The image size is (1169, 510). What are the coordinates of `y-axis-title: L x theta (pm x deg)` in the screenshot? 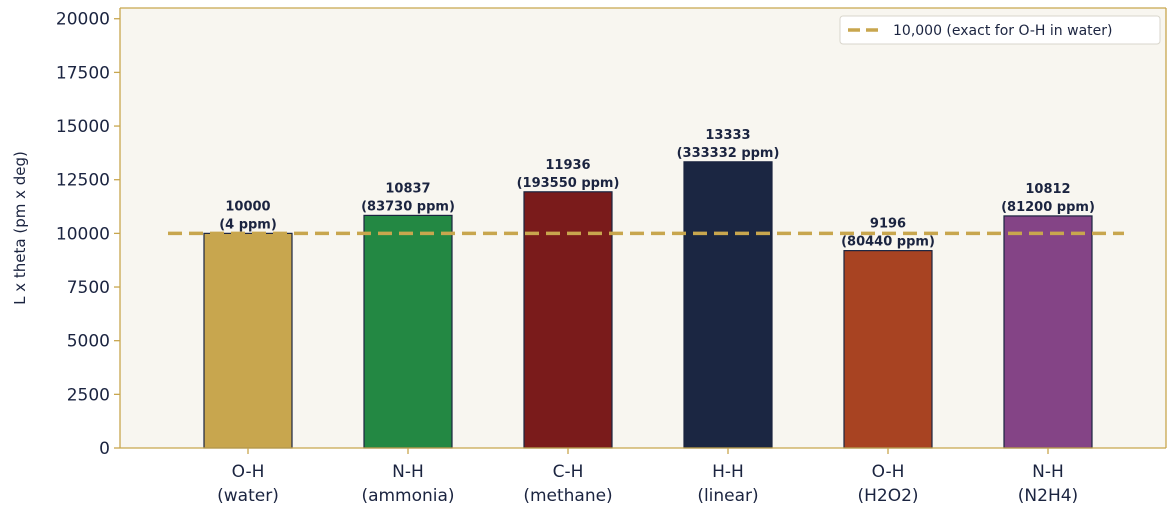 It's located at (20, 228).